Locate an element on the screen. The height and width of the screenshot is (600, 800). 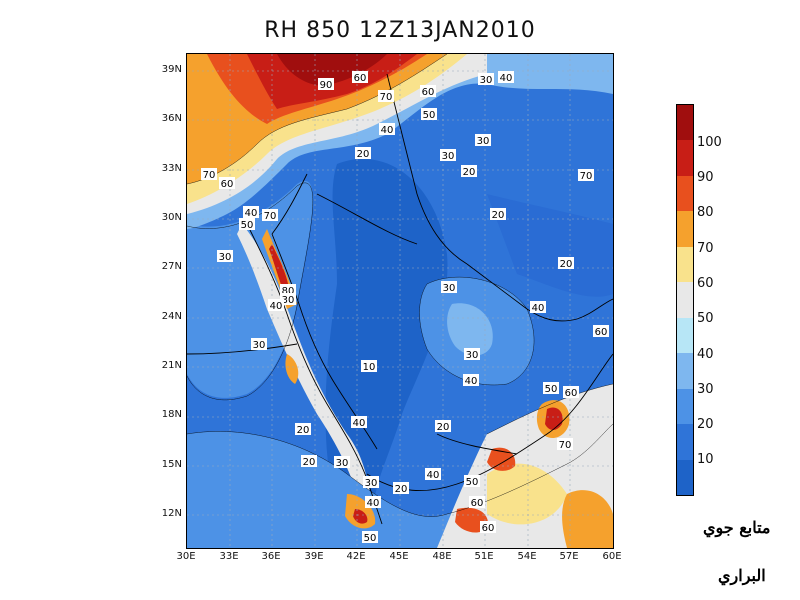
contour-label: 90 is located at coordinates (326, 84).